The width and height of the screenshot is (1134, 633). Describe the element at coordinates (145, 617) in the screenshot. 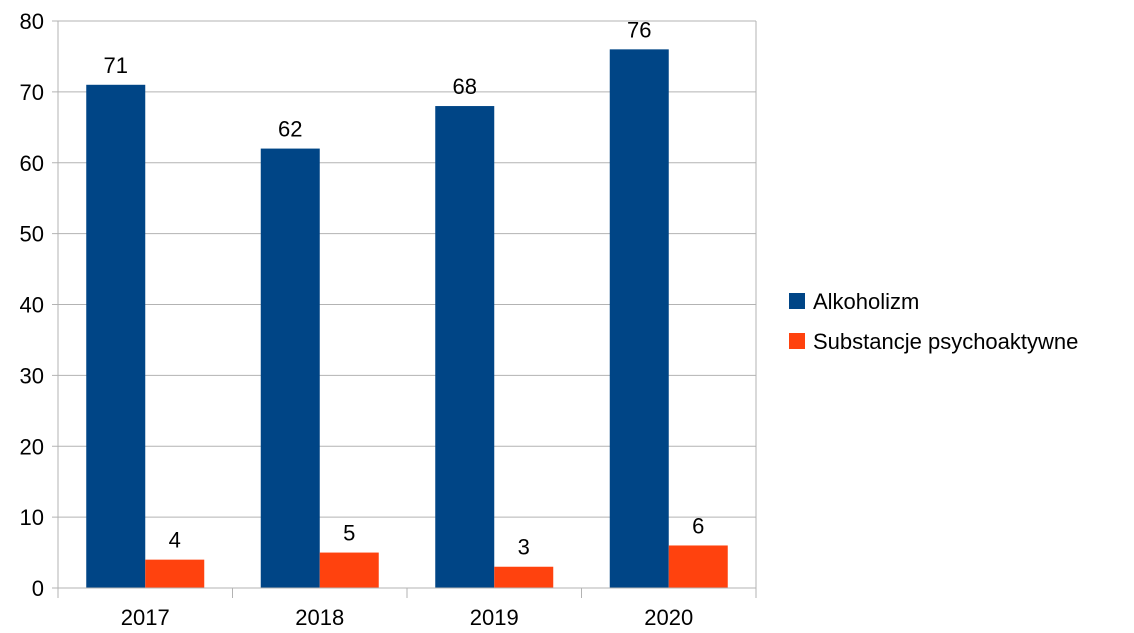

I see `x-tick-label: 2017` at that location.